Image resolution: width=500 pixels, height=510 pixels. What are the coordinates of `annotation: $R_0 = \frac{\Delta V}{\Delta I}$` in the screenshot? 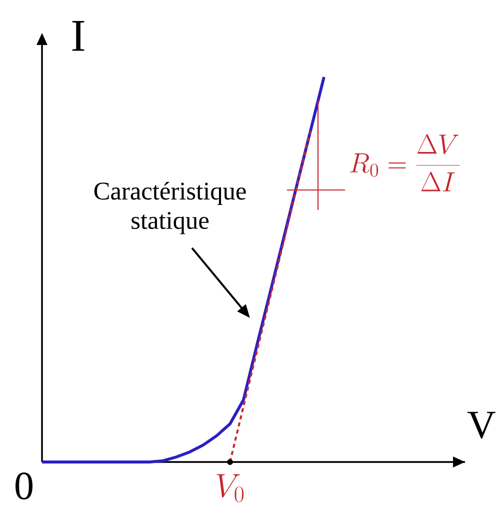 It's located at (405, 163).